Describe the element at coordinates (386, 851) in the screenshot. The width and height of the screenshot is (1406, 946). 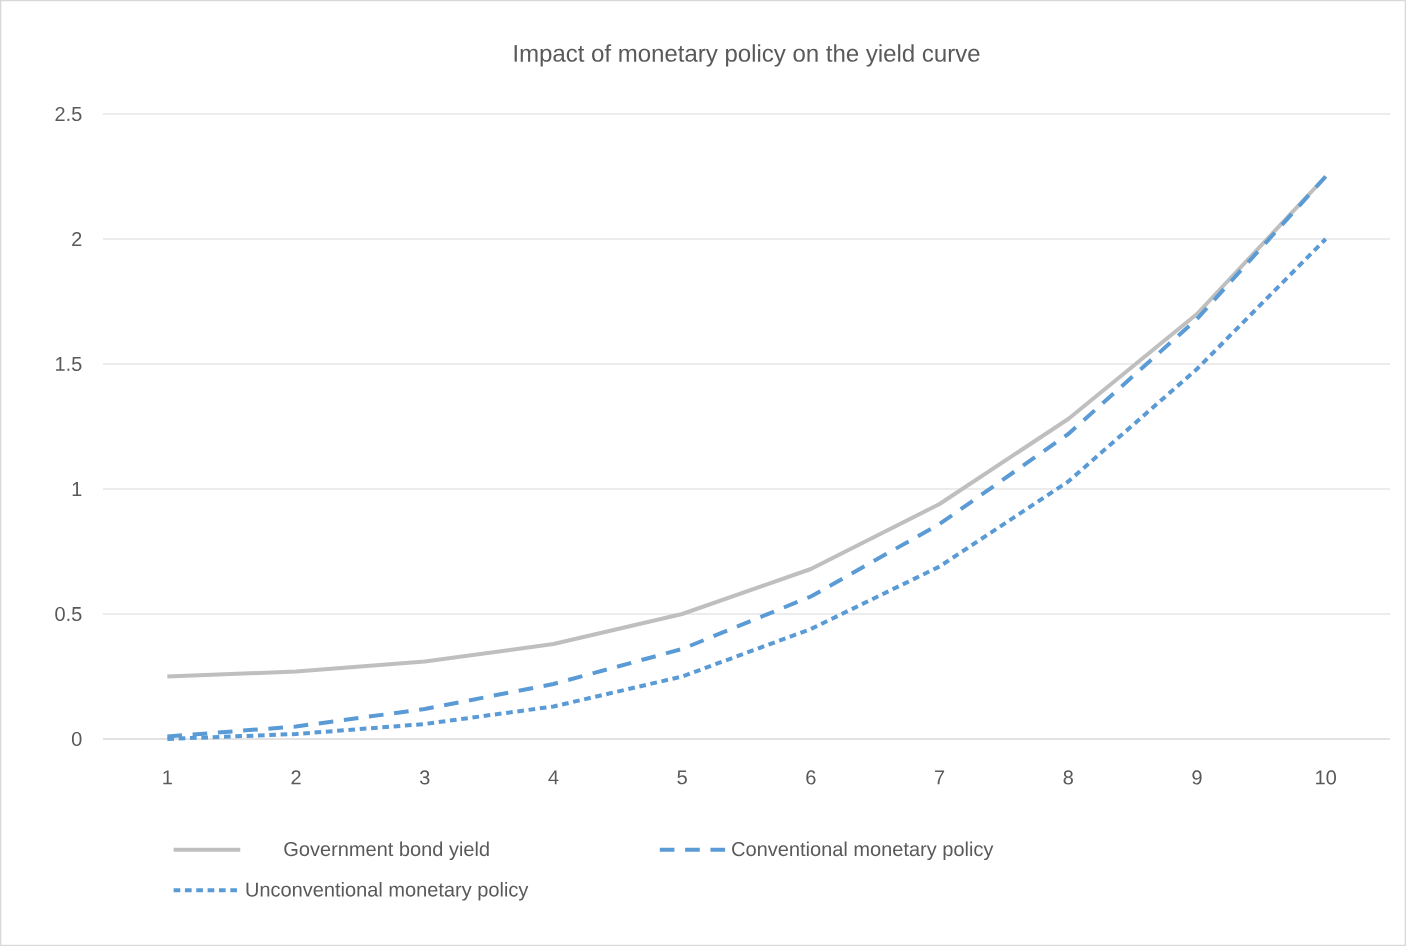
I see `legend-label: Government bond yield` at that location.